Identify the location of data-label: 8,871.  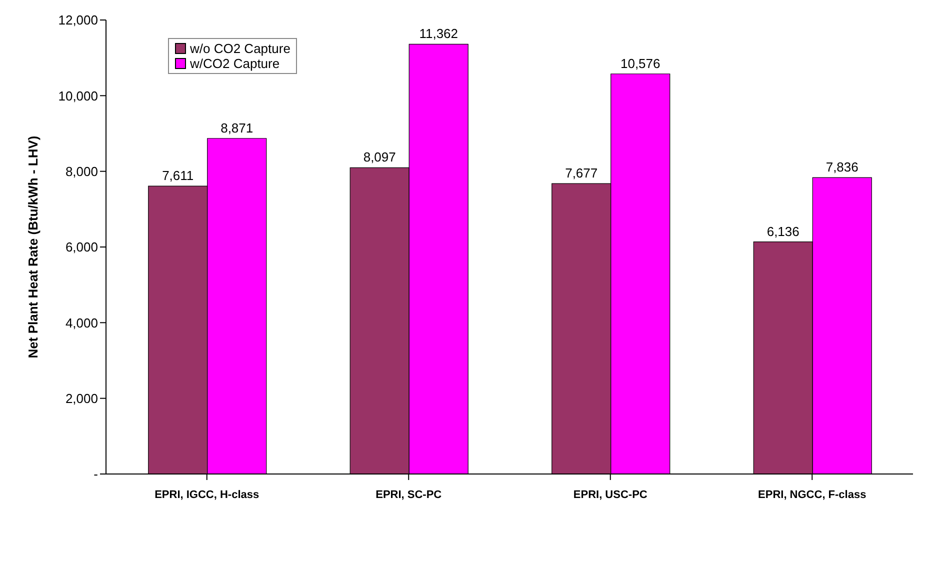
(237, 128).